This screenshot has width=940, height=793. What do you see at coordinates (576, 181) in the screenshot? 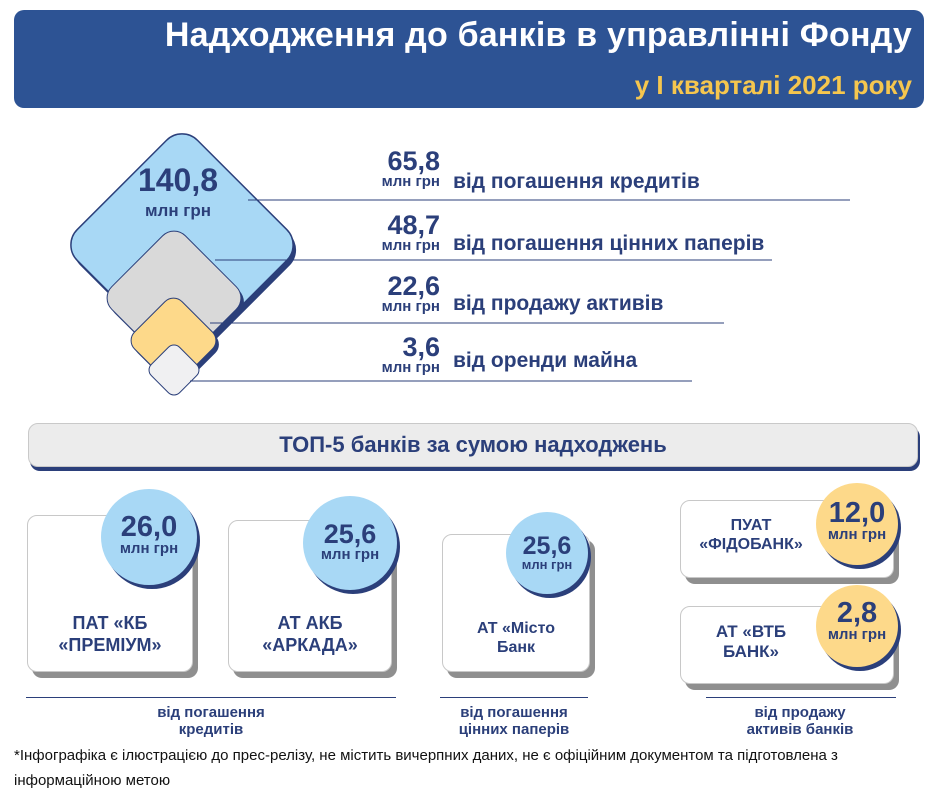
I see `category-label: від погашення кредитів` at bounding box center [576, 181].